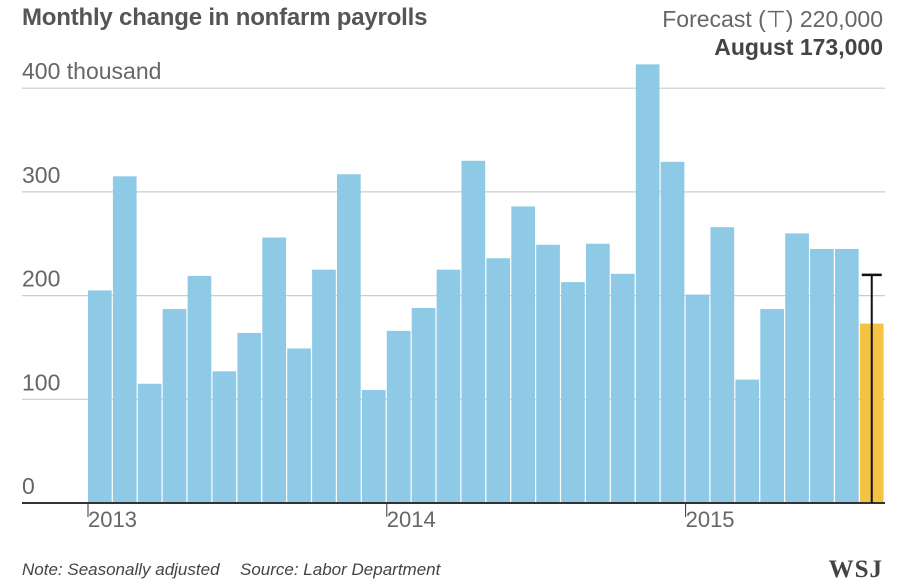 This screenshot has width=900, height=587. I want to click on x-tick-label: 2015, so click(710, 519).